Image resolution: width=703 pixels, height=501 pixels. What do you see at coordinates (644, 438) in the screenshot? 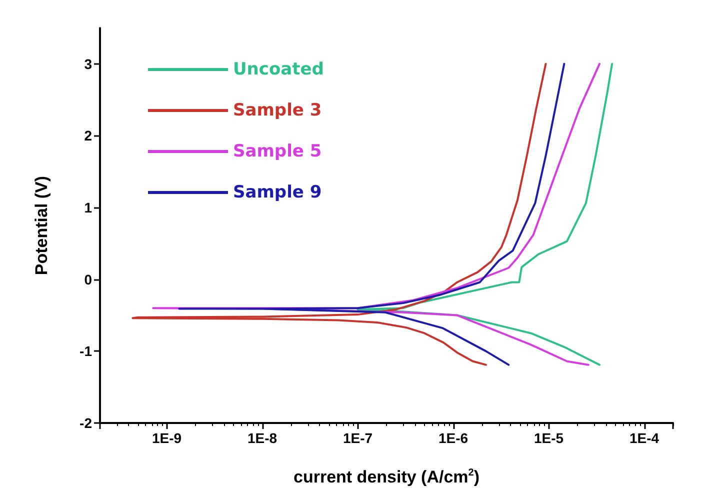
I see `x-tick-label: 1E-4` at bounding box center [644, 438].